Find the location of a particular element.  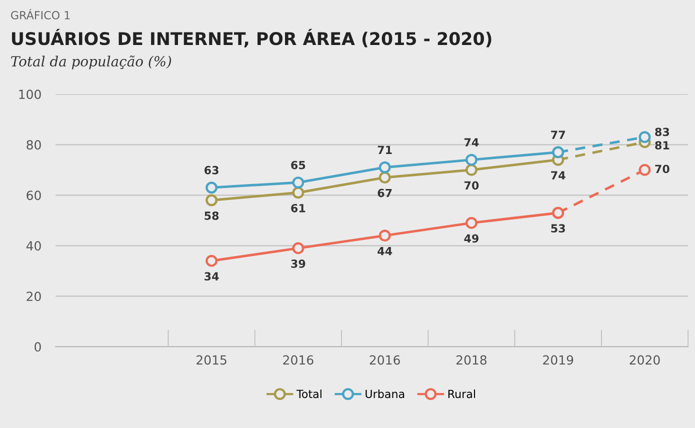

legend-label: Total is located at coordinates (309, 394).